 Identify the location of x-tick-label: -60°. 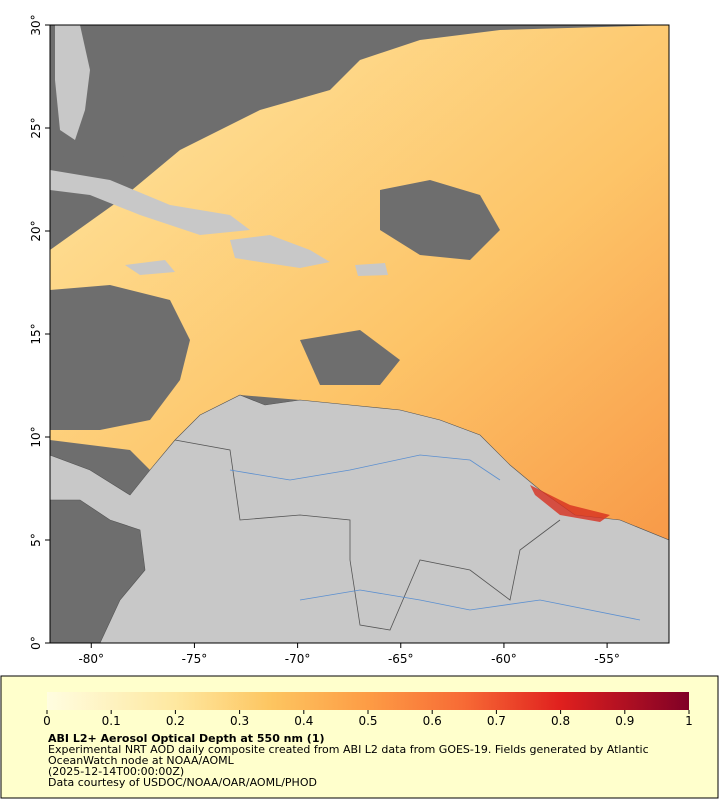
(504, 659).